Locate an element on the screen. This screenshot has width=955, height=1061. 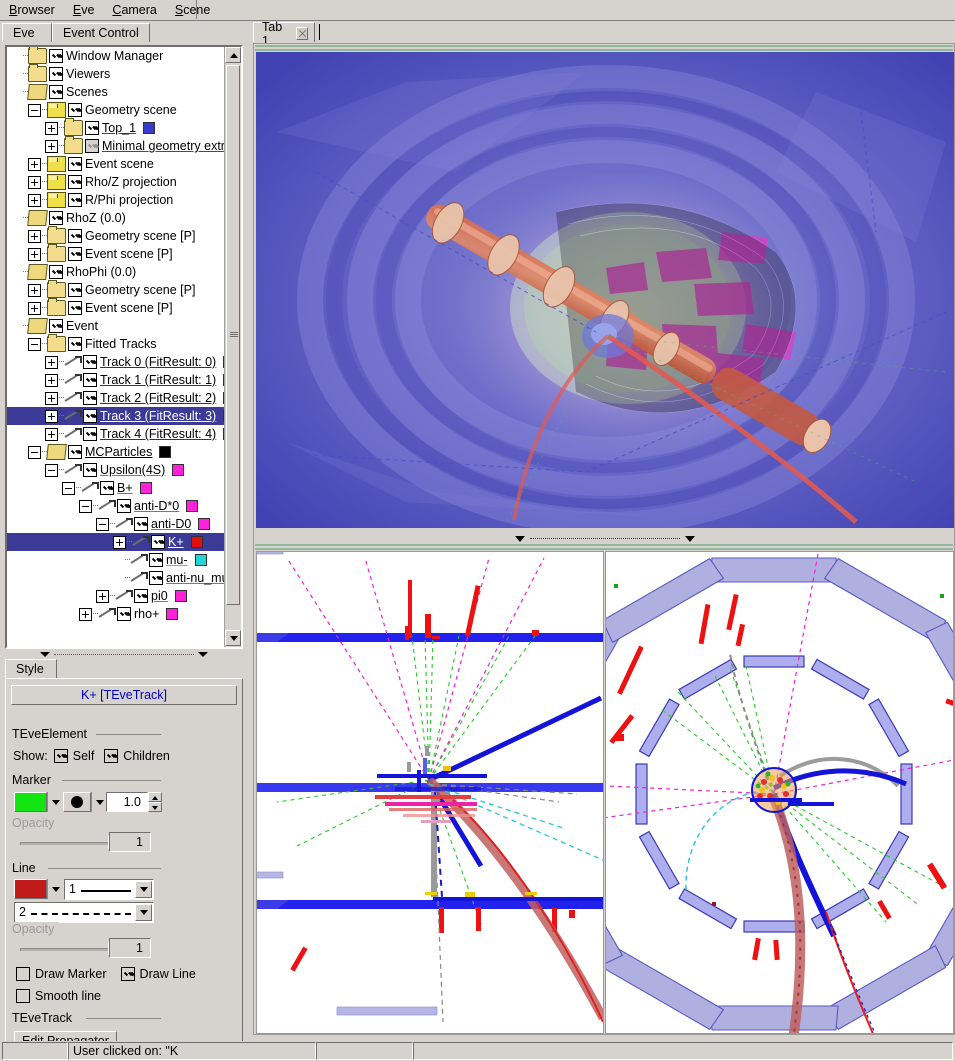
tree-item-anti-d0: anti-D0 is located at coordinates (116, 524).